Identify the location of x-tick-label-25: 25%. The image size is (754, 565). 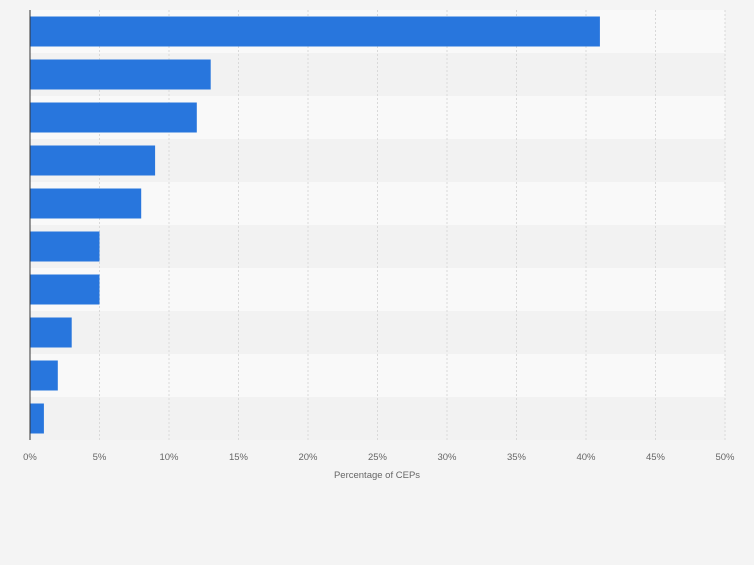
(378, 457).